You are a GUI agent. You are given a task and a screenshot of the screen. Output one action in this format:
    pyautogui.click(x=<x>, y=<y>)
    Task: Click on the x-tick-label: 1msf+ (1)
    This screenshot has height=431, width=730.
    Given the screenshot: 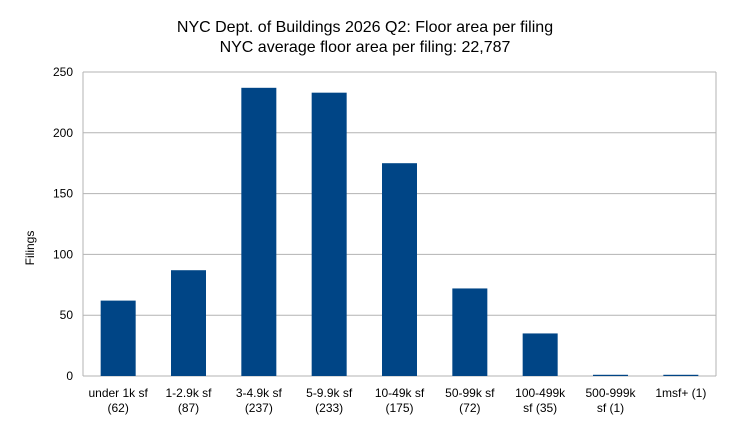 What is the action you would take?
    pyautogui.click(x=680, y=393)
    